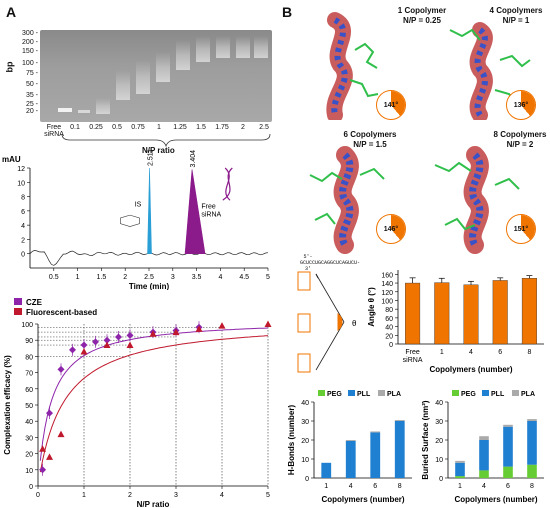 The image size is (550, 508). Describe the element at coordinates (29, 390) in the screenshot. I see `ce-y-tick-label: 60` at that location.